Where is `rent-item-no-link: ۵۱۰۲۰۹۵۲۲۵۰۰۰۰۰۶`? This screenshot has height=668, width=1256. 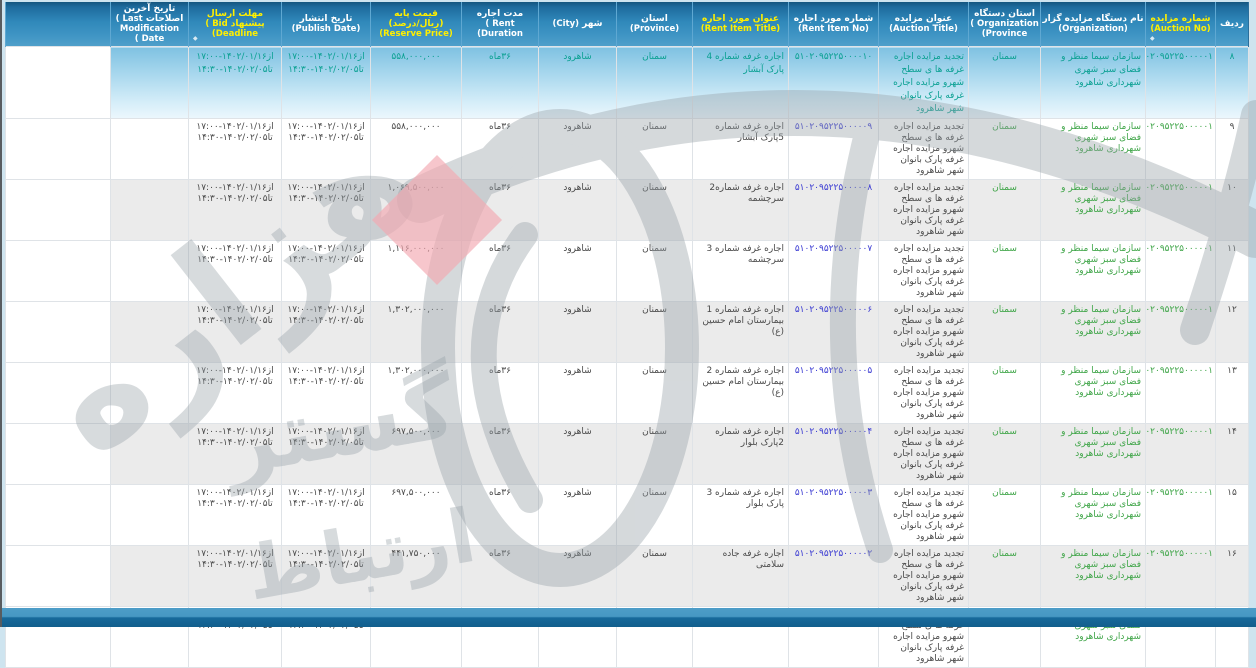 rent-item-no-link: ۵۱۰۲۰۹۵۲۲۵۰۰۰۰۰۶ is located at coordinates (833, 310).